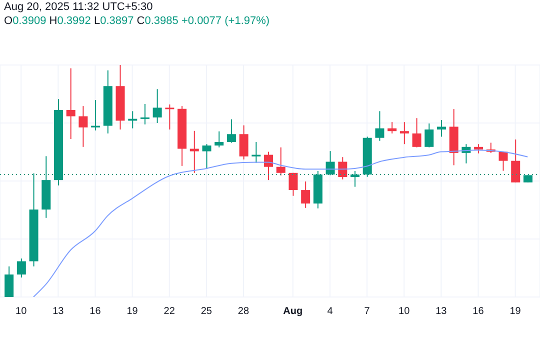  Describe the element at coordinates (170, 311) in the screenshot. I see `x-tick-label: 22` at that location.